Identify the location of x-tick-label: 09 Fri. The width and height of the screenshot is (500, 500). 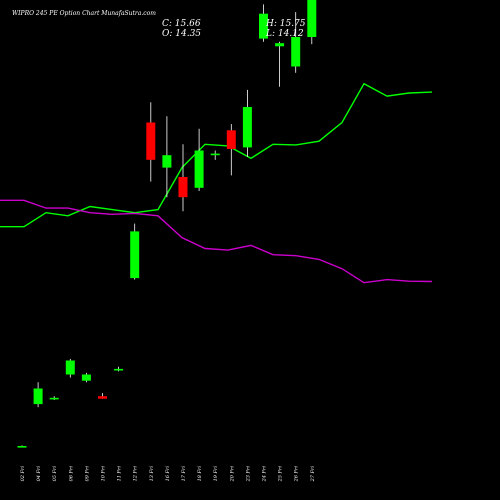
(87, 474).